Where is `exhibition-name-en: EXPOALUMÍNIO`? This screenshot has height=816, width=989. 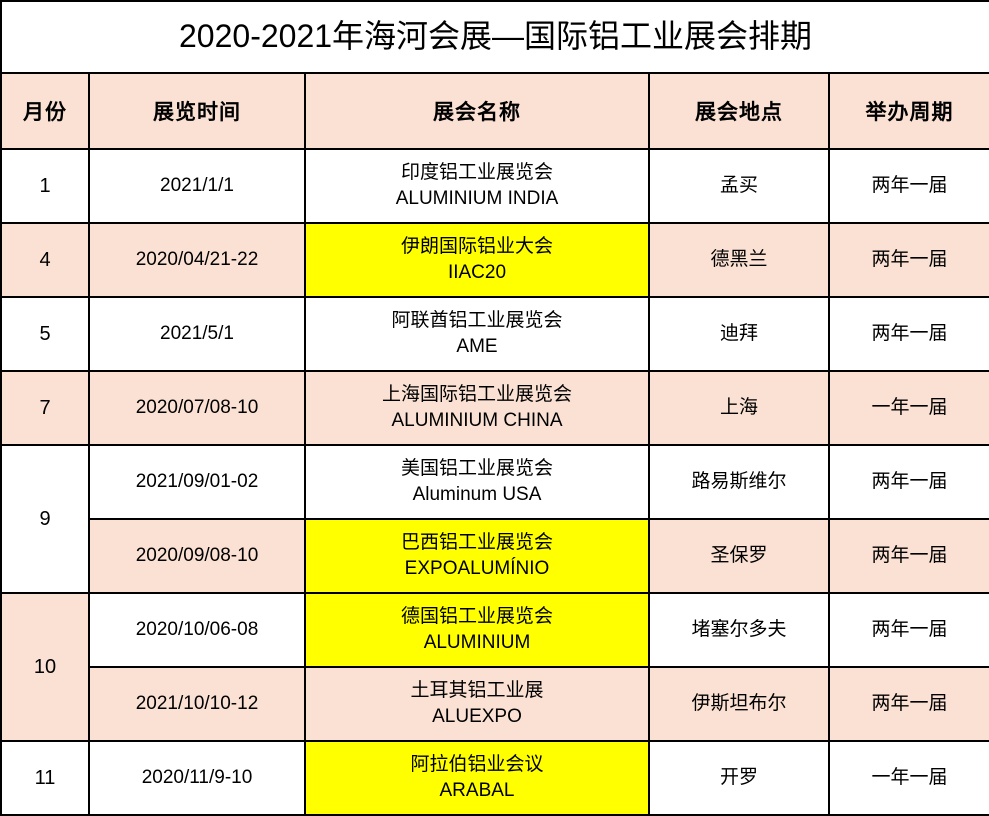
exhibition-name-en: EXPOALUMÍNIO is located at coordinates (477, 568).